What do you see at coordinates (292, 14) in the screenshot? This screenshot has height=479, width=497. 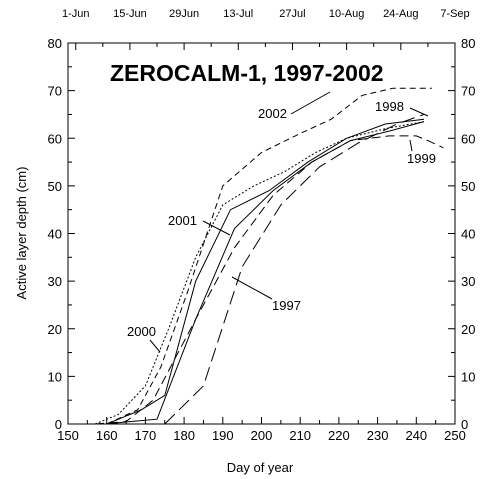 I see `top-tick-label: 27Jul` at bounding box center [292, 14].